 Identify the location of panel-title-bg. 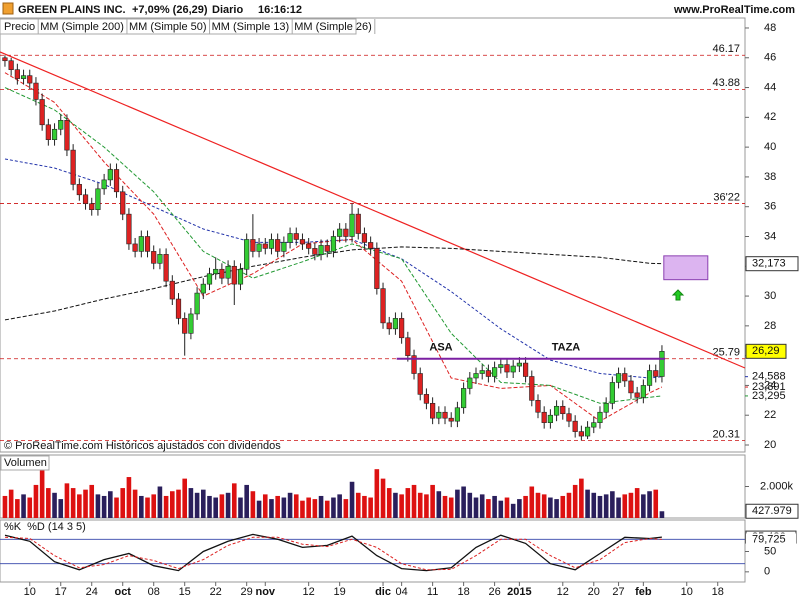
(25, 463).